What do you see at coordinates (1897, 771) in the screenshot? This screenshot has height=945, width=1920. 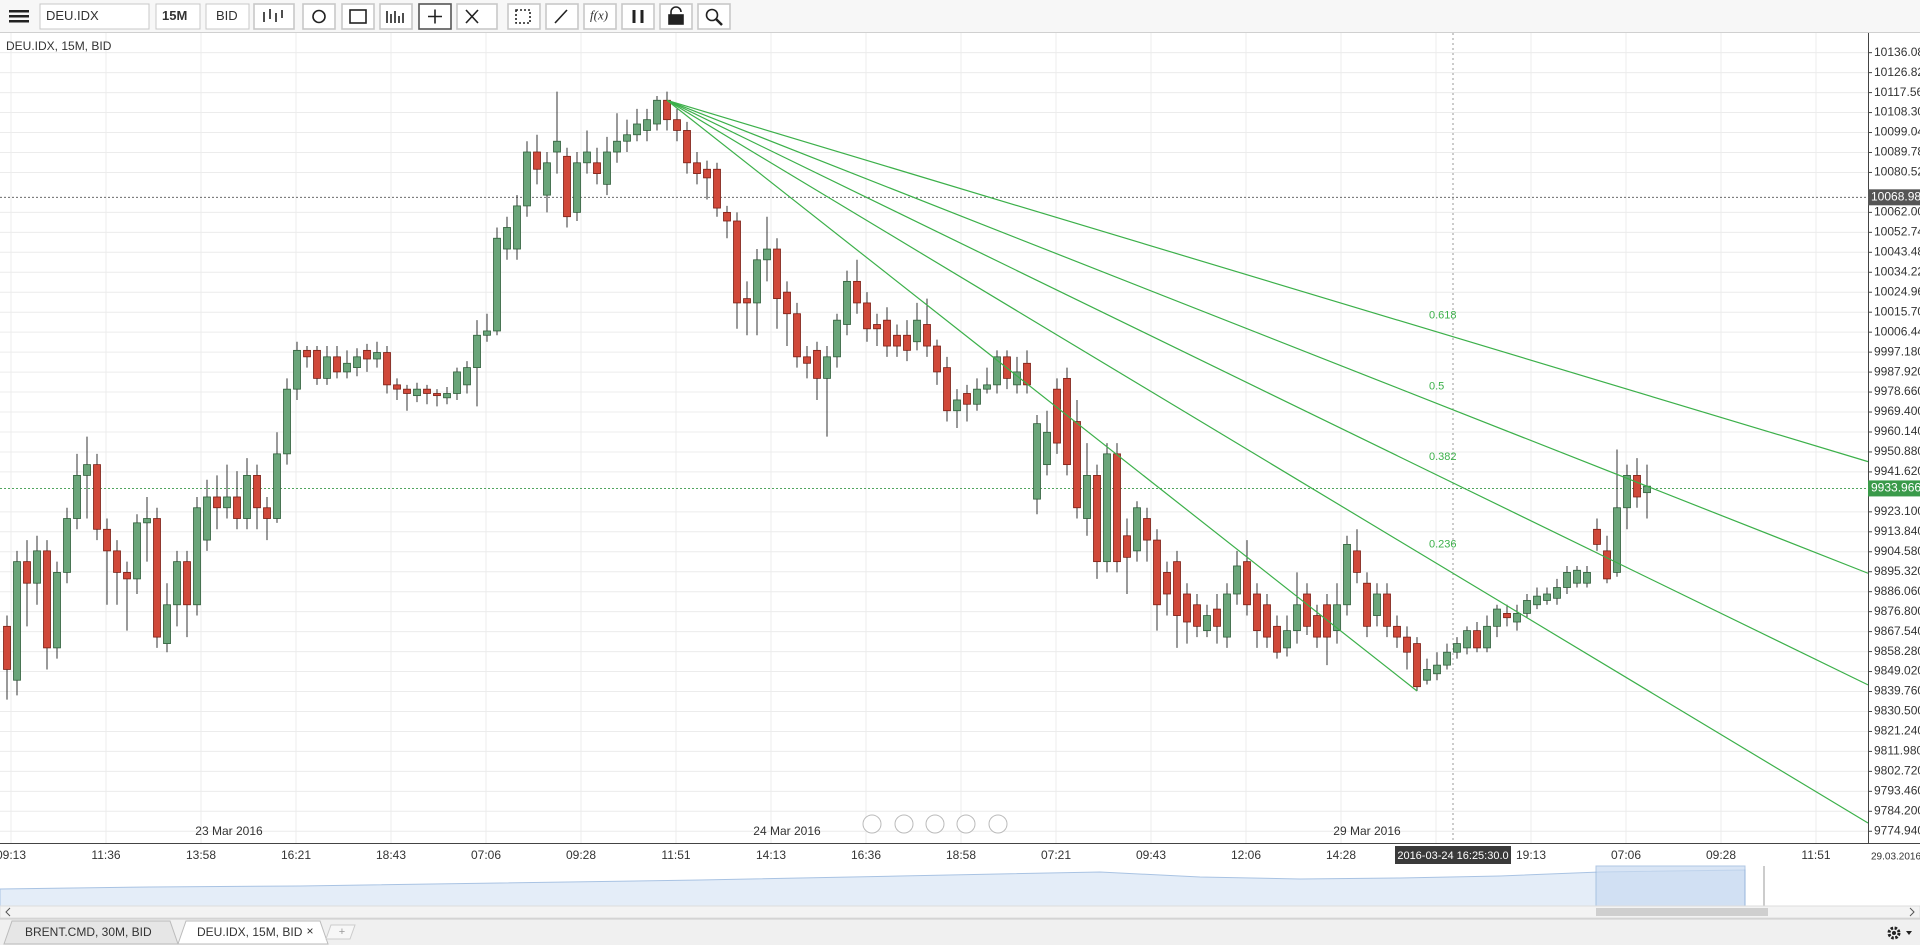 I see `y-tick-label: 9802.720` at bounding box center [1897, 771].